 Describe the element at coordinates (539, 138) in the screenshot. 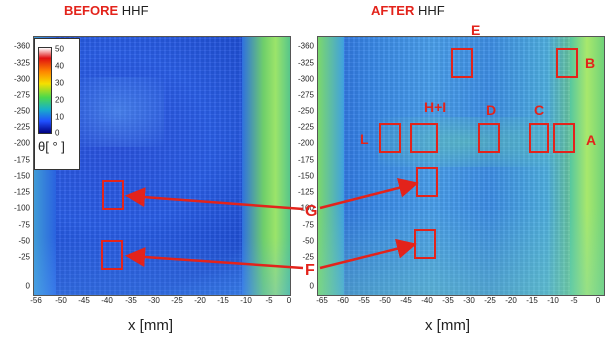

I see `region-box-c` at that location.